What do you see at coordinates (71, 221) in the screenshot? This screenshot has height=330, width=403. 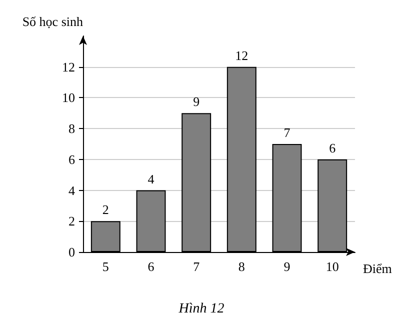 I see `y-tick-label: 2` at bounding box center [71, 221].